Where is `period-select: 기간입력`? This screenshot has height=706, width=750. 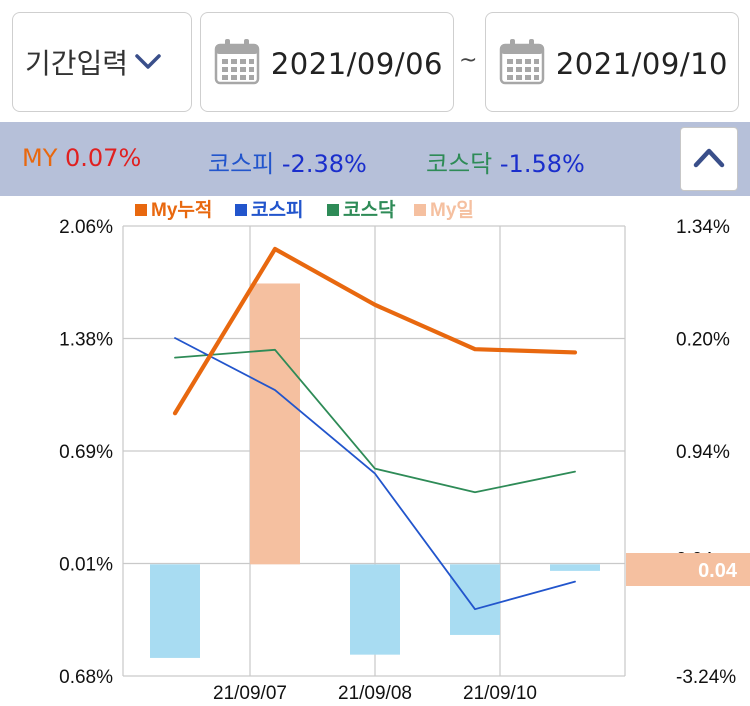
period-select: 기간입력 is located at coordinates (102, 62).